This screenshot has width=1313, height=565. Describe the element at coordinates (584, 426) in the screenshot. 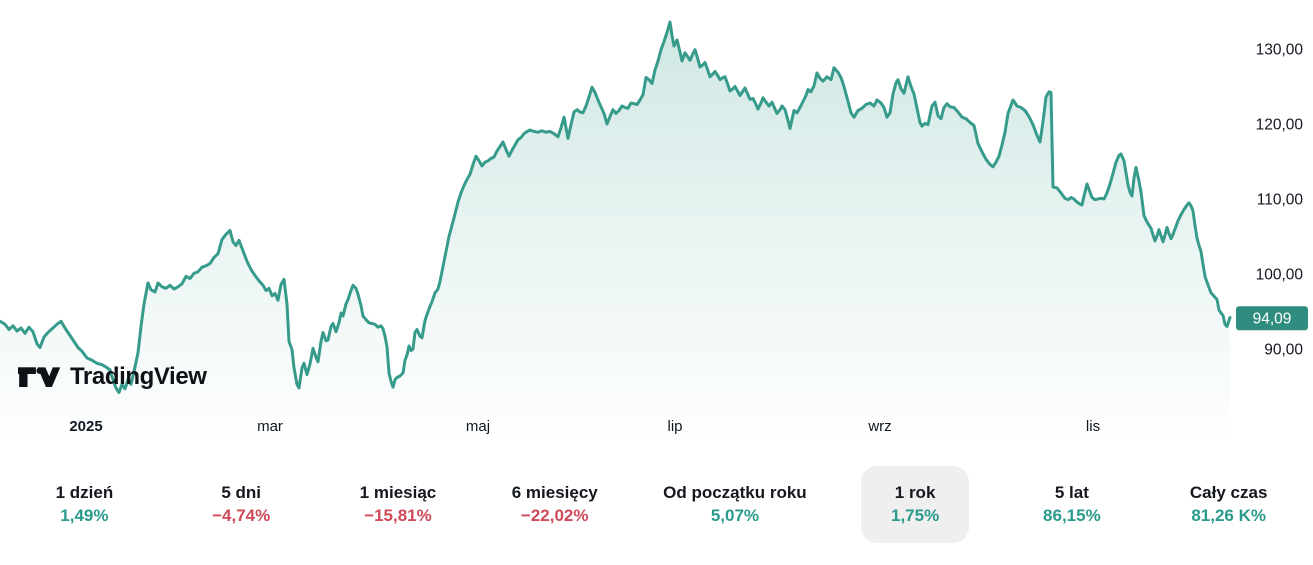

I see `x-axis: 2025 mar maj lip wrz lis` at that location.